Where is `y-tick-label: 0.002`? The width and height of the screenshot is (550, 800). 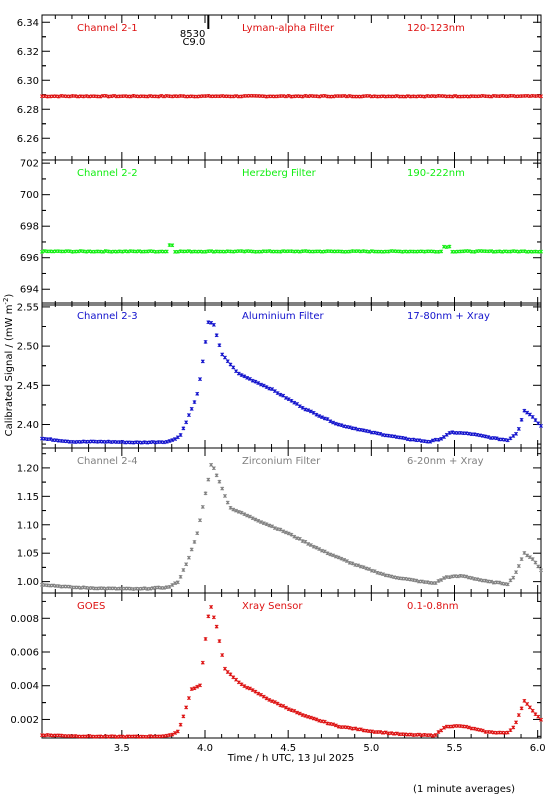
y-tick-label: 0.002 is located at coordinates (24, 720).